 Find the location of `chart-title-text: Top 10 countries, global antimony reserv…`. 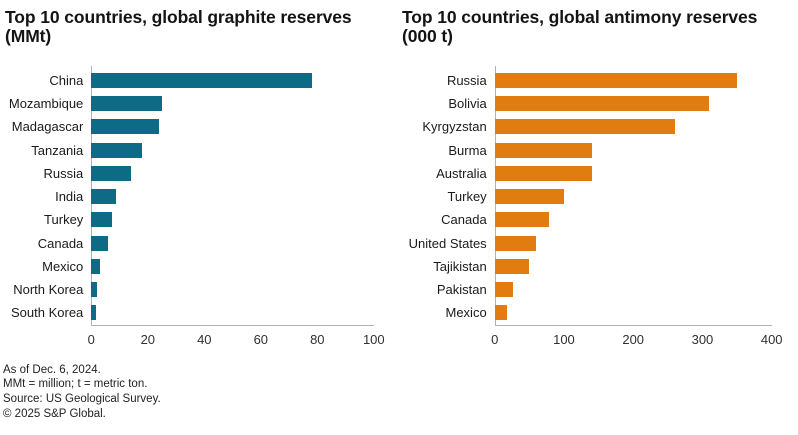

chart-title-text: Top 10 countries, global antimony reserv… is located at coordinates (580, 16).